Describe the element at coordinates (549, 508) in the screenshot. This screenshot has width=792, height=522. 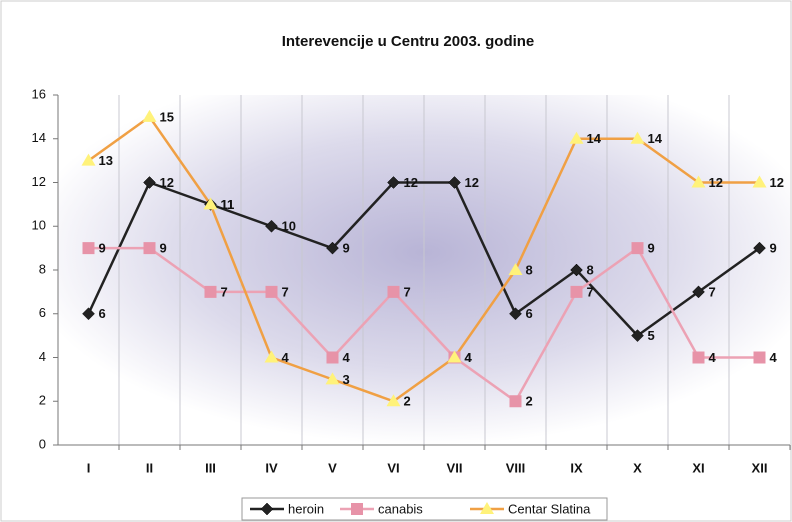
I see `legend-label: Centar Slatina` at that location.